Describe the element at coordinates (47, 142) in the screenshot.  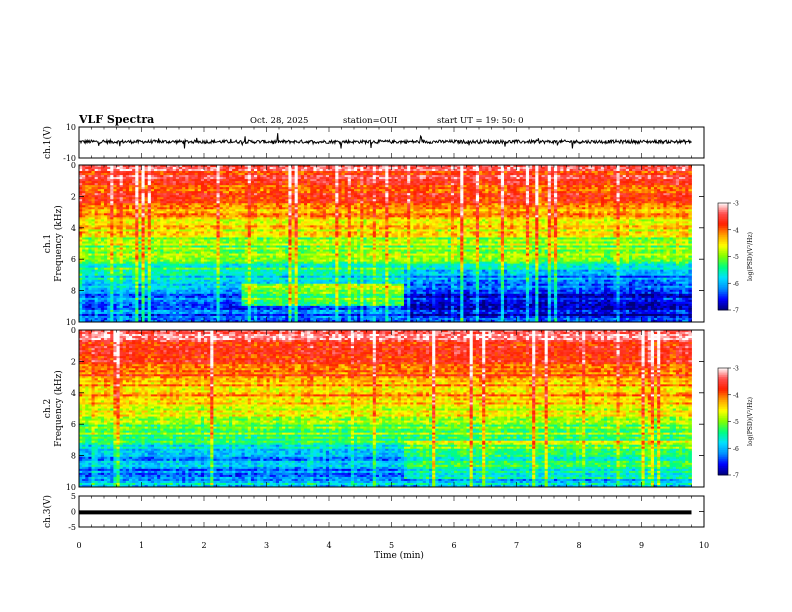
I see `y-axis-label: ch.1(V)` at that location.